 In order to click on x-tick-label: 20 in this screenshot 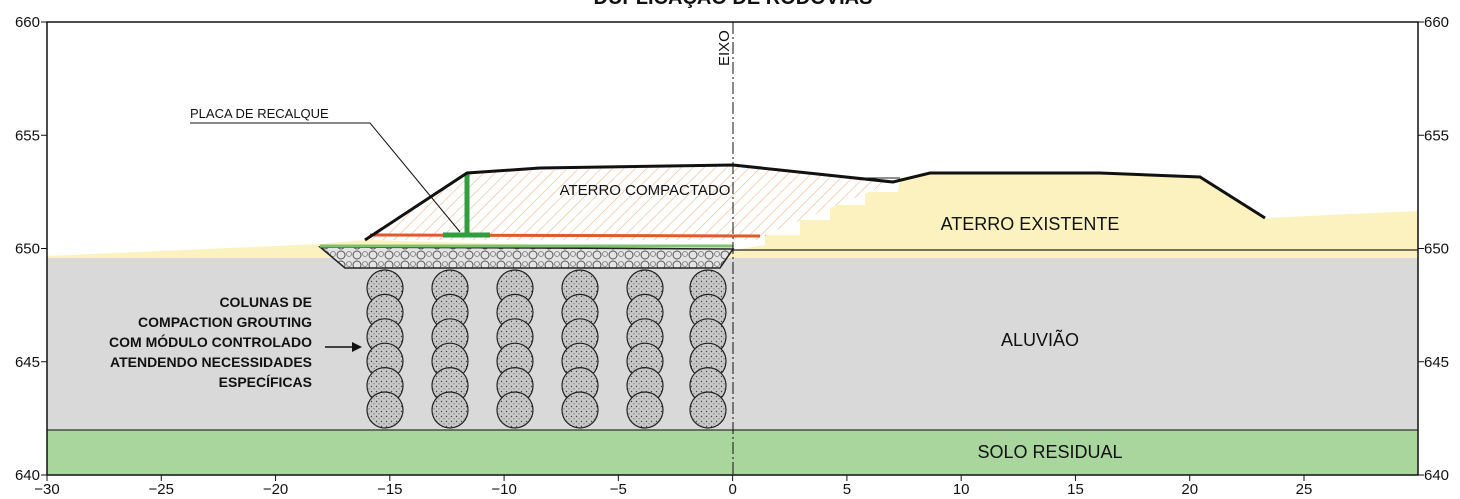, I will do `click(1189, 489)`.